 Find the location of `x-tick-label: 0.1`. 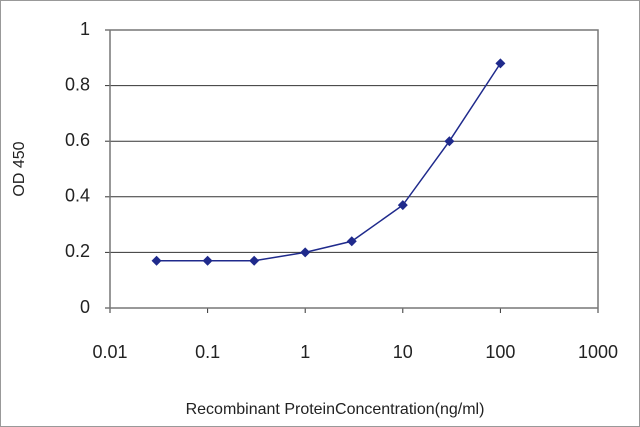

x-tick-label: 0.1 is located at coordinates (207, 352).